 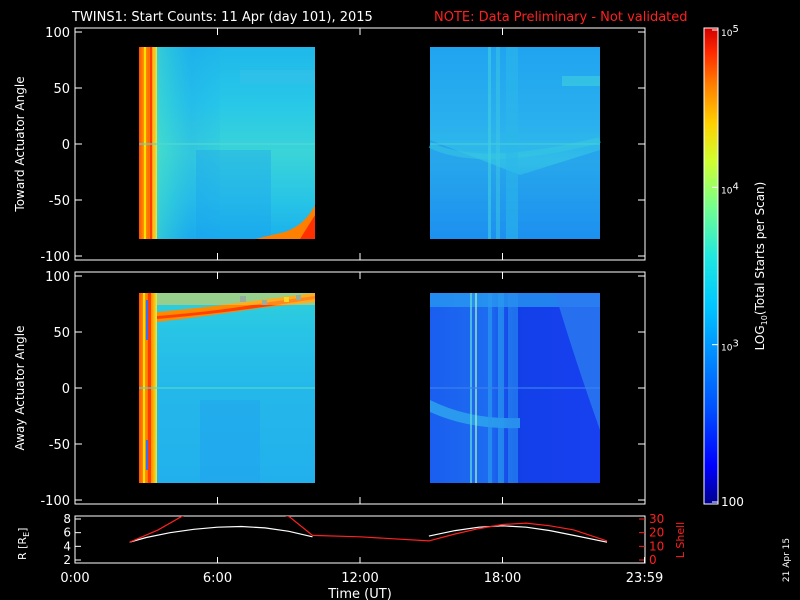 What do you see at coordinates (732, 502) in the screenshot?
I see `colorbar-tick-label: 100` at bounding box center [732, 502].